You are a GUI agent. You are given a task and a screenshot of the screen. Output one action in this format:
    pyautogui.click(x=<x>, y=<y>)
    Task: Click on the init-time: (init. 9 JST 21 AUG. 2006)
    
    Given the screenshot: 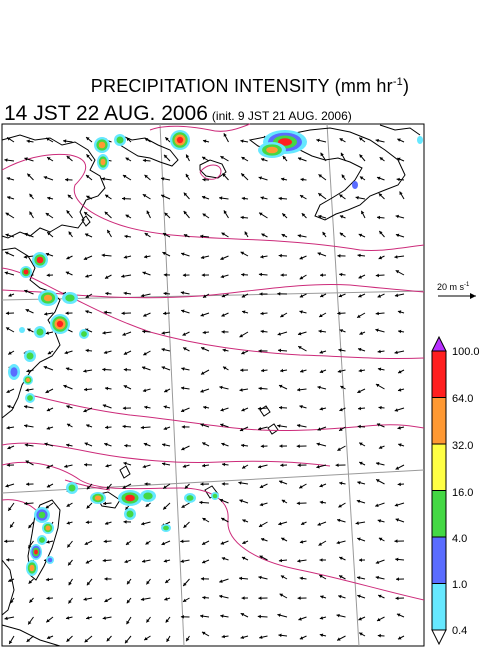 What is the action you would take?
    pyautogui.click(x=281, y=116)
    